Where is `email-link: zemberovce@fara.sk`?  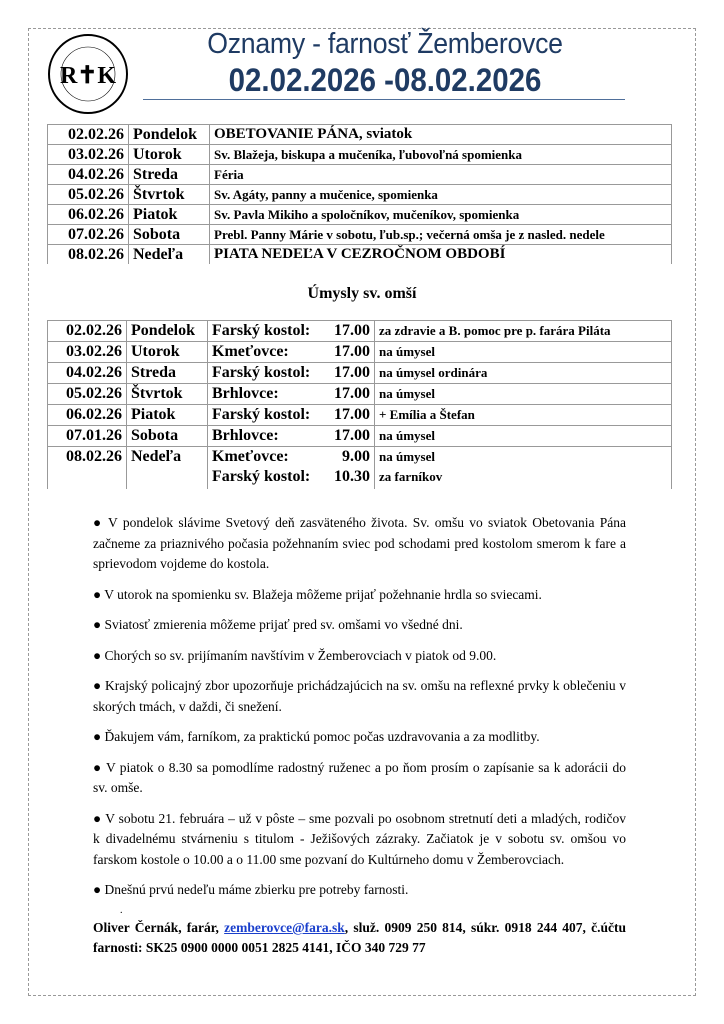 email-link: zemberovce@fara.sk is located at coordinates (284, 927).